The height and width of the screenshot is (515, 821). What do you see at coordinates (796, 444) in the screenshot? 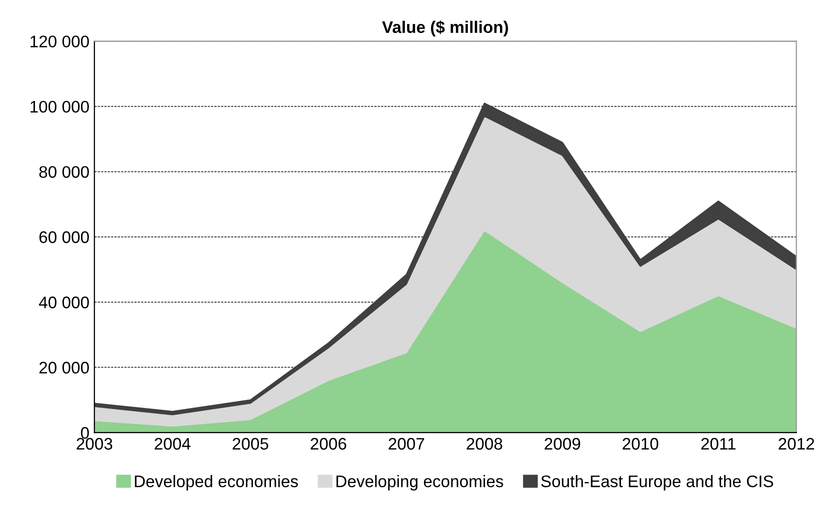
I see `x-tick-label: 2012` at bounding box center [796, 444].